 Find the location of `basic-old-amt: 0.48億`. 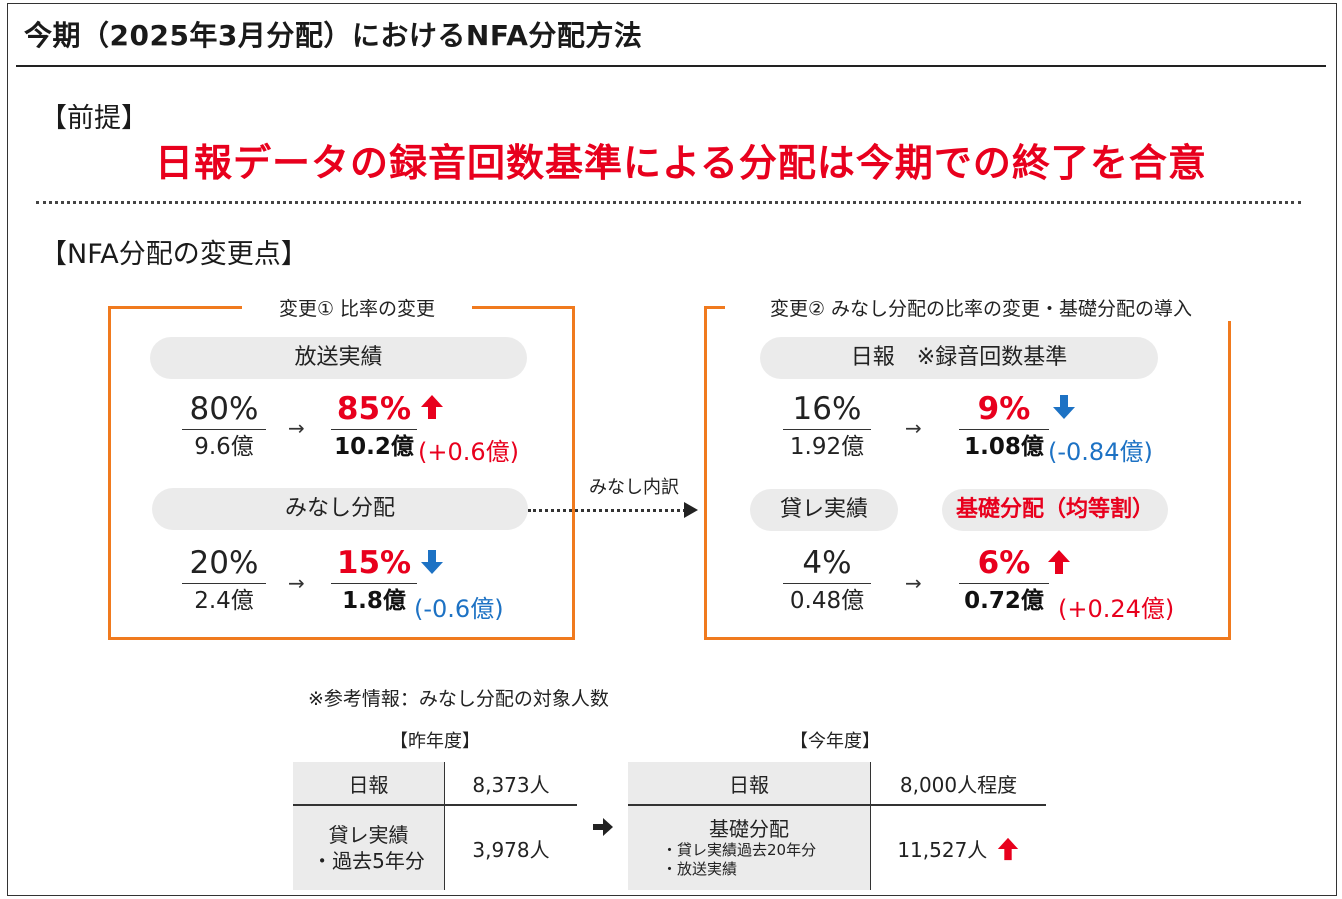

basic-old-amt: 0.48億 is located at coordinates (827, 601).